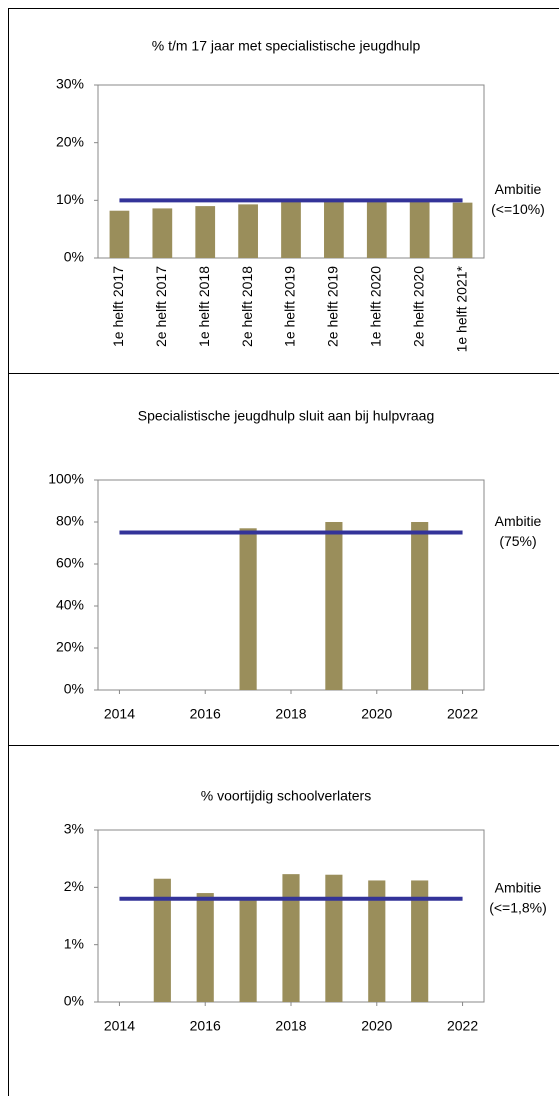  I want to click on chart-title: % voortijdig schoolverlaters, so click(286, 796).